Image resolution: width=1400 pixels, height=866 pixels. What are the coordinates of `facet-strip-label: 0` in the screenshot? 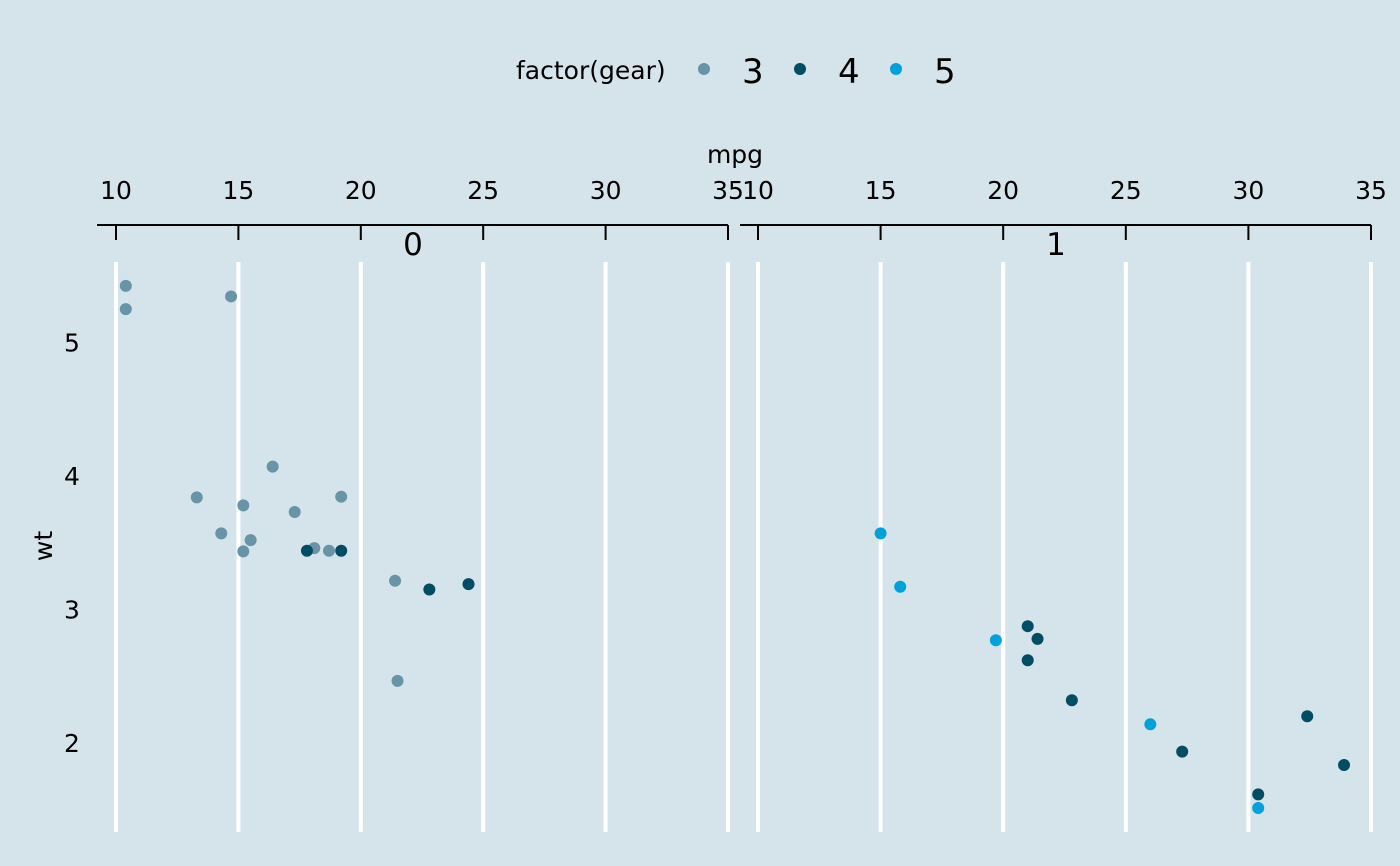 It's located at (413, 245).